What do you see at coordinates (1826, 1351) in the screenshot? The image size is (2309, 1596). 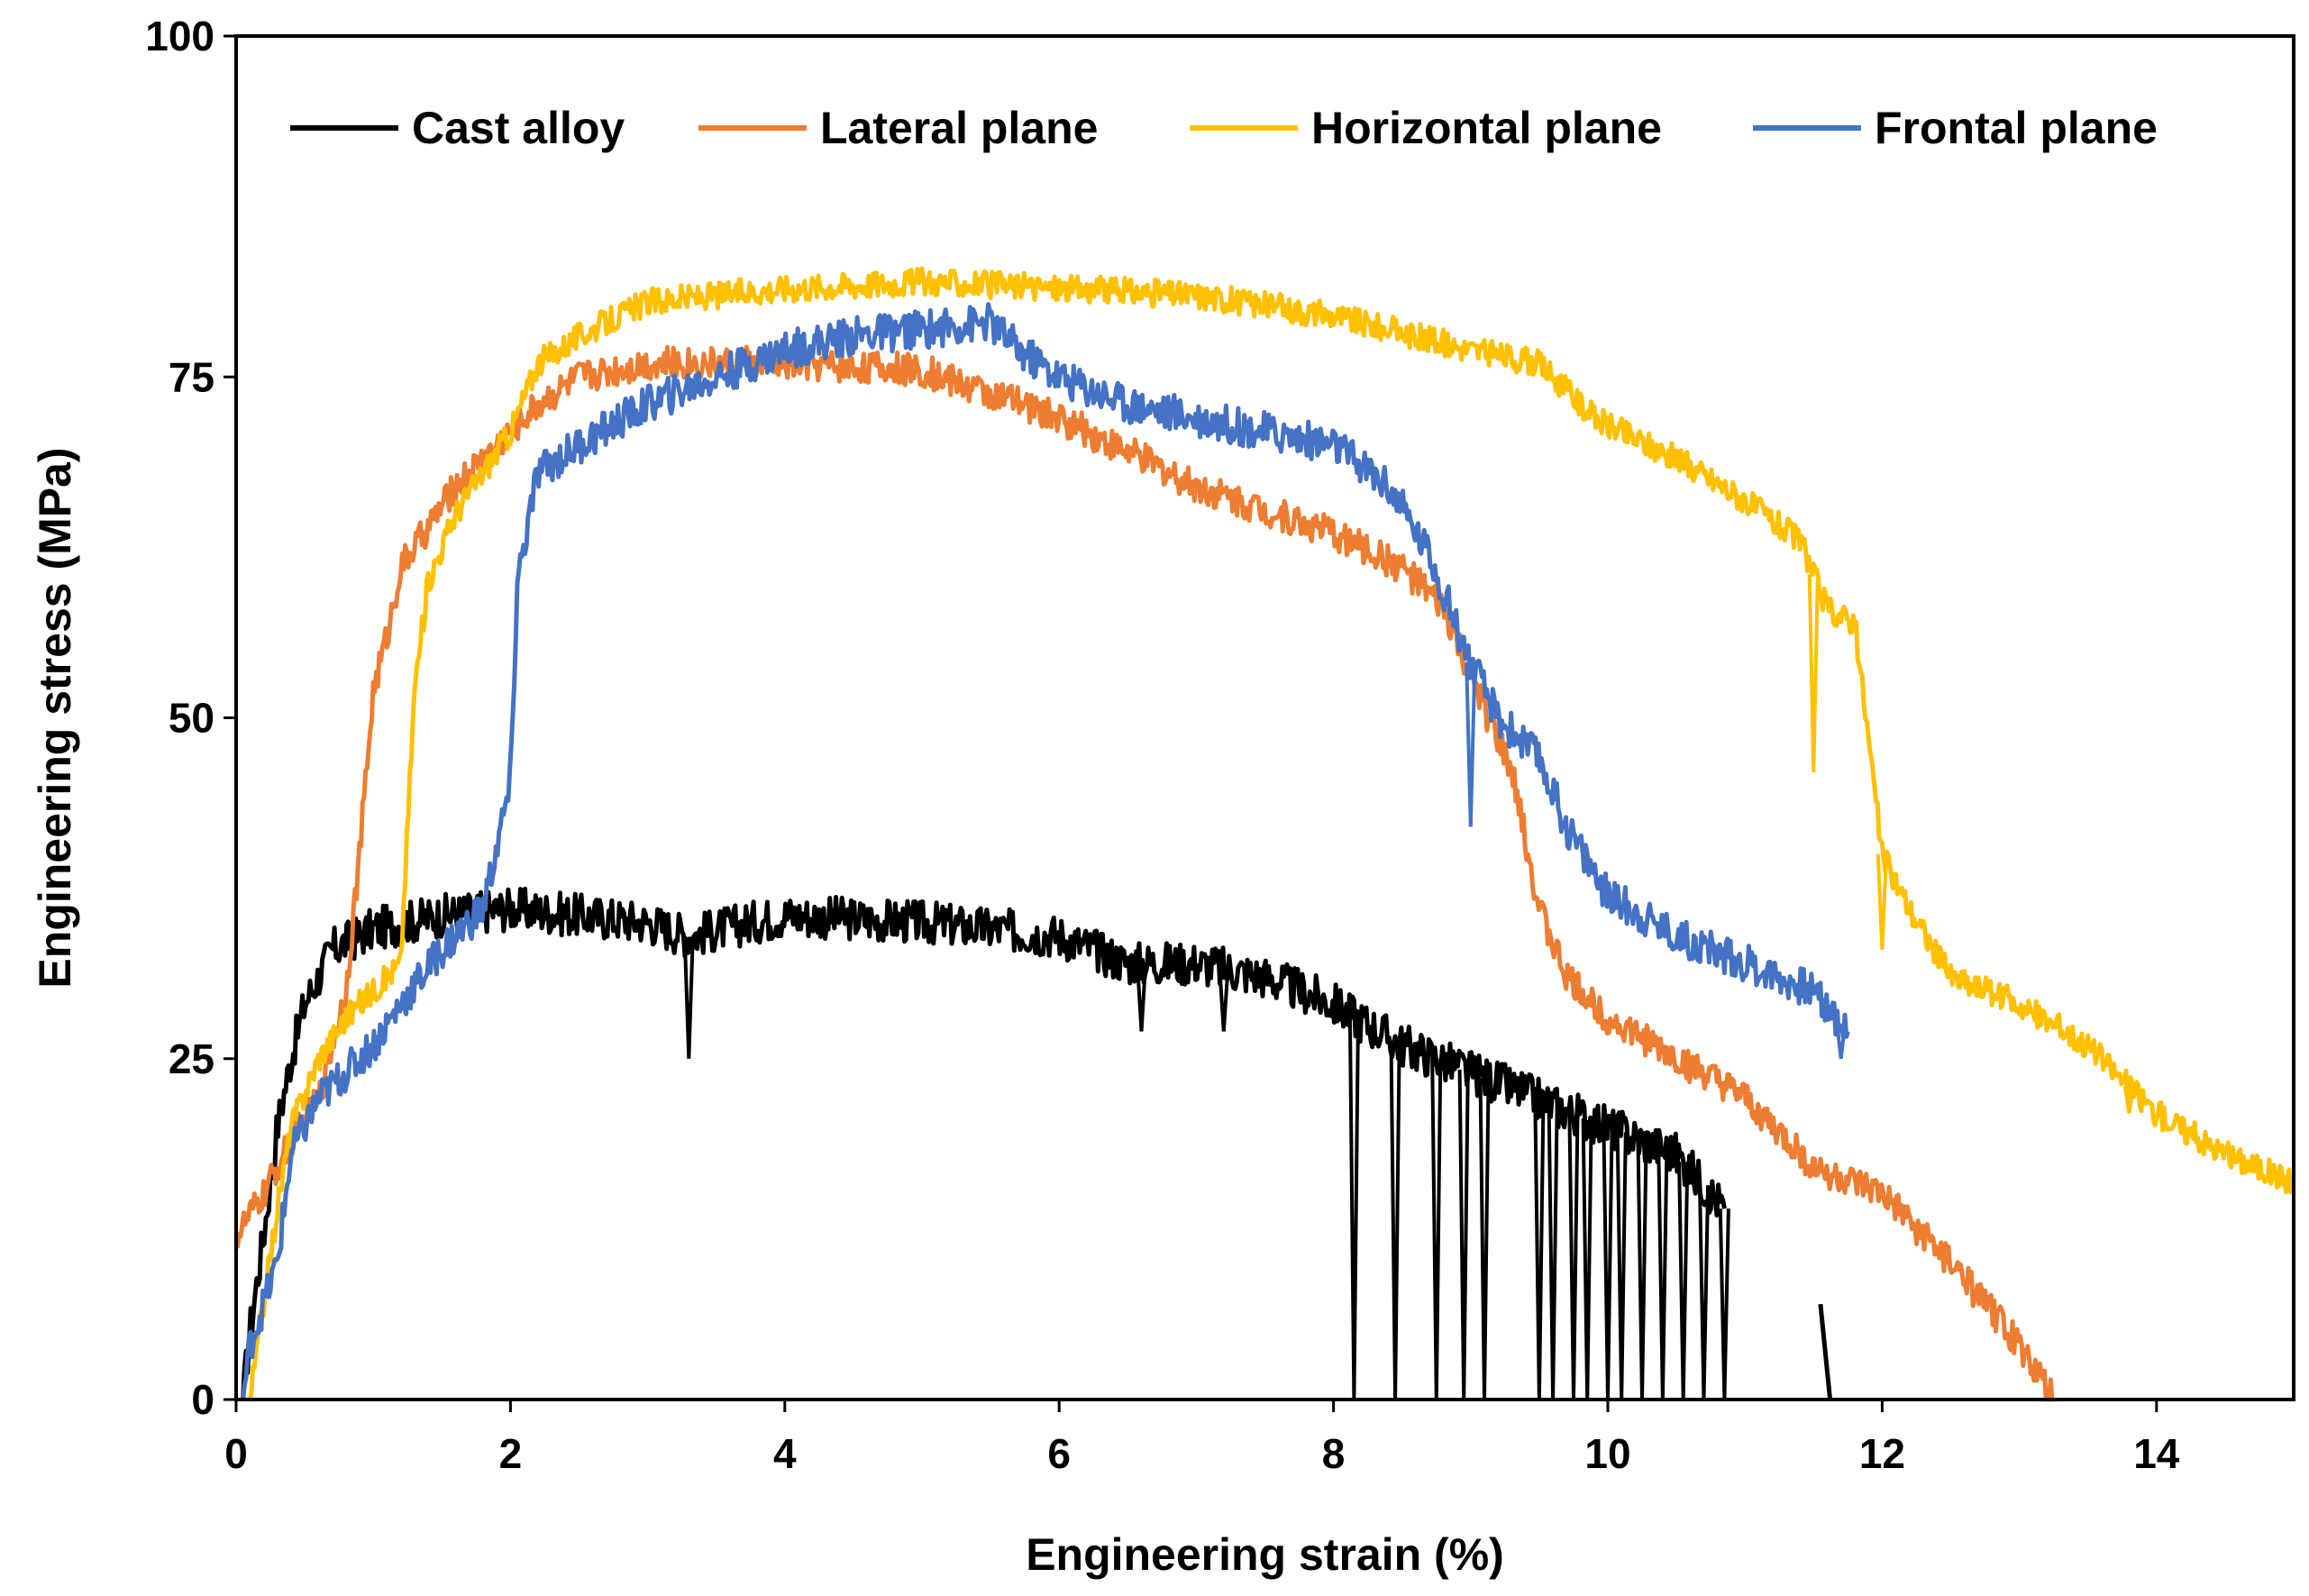 I see `series-fragment` at bounding box center [1826, 1351].